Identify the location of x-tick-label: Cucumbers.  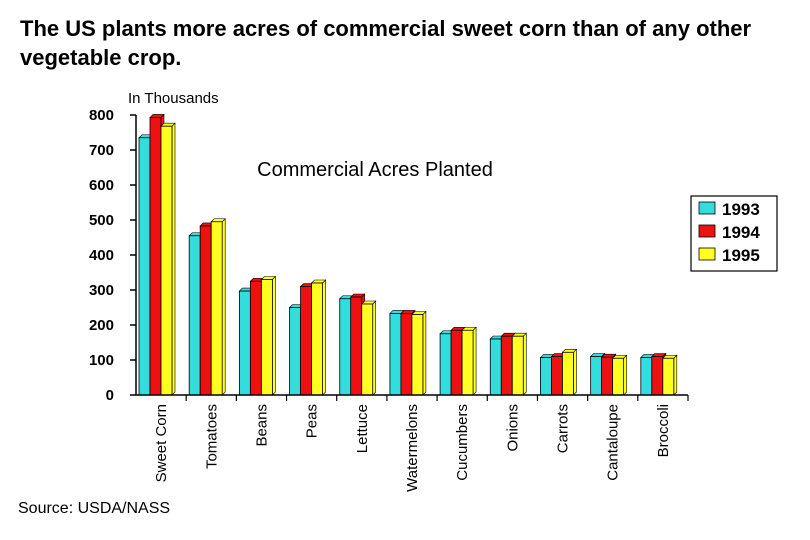
(462, 442).